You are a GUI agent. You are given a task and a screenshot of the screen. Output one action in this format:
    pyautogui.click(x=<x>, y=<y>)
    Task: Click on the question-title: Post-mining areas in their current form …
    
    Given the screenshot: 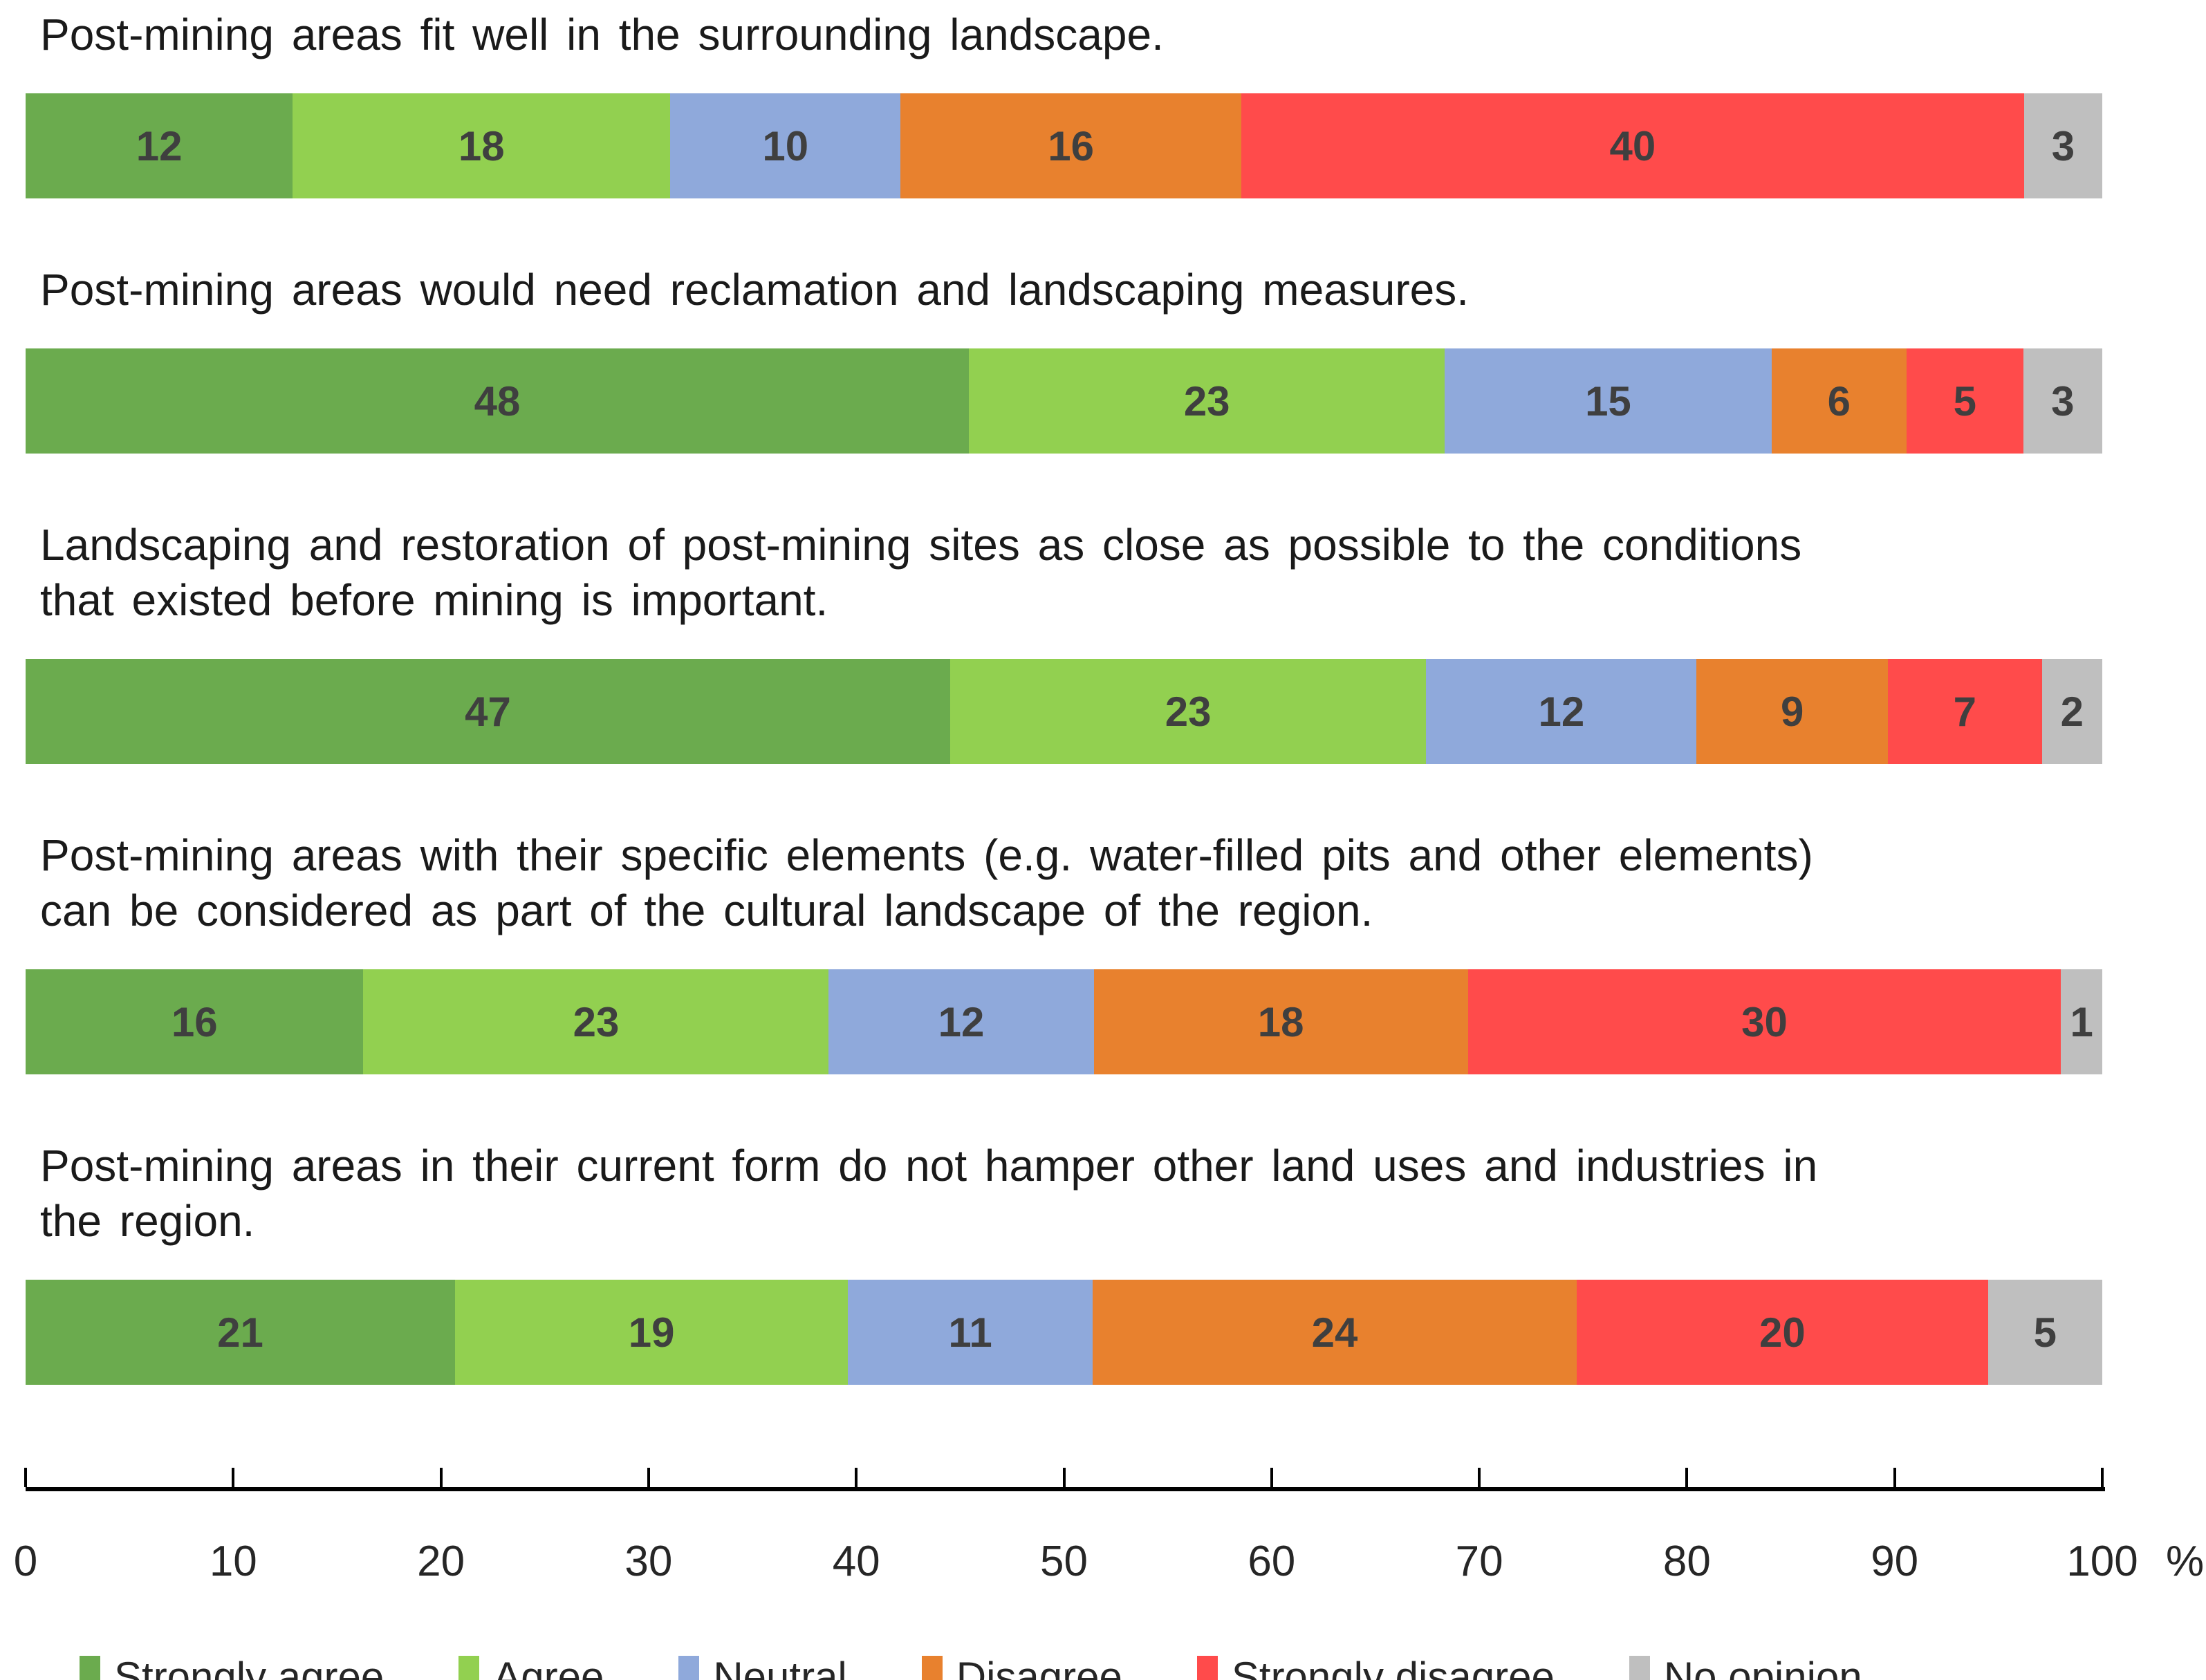 What is the action you would take?
    pyautogui.click(x=1116, y=1193)
    